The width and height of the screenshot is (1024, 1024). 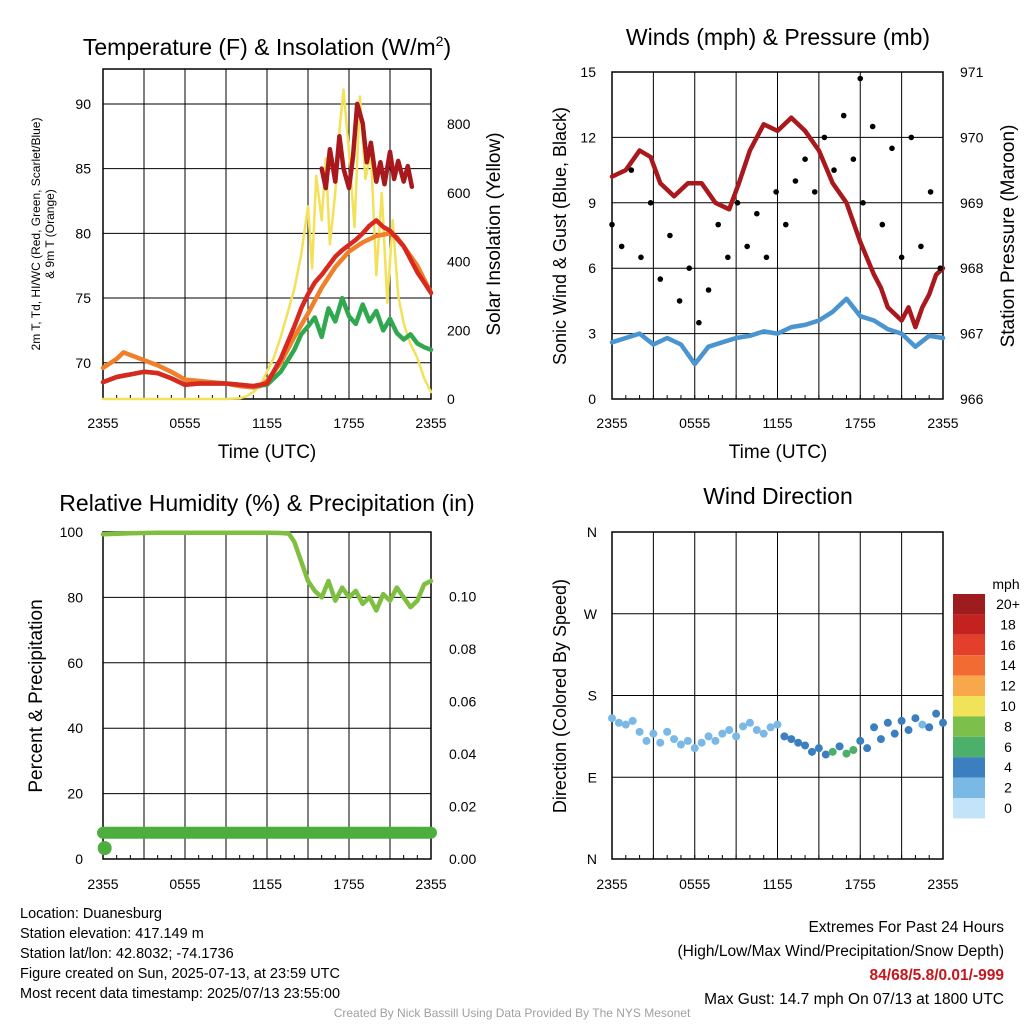 I want to click on pressure-y-tick-label: 967, so click(x=972, y=334).